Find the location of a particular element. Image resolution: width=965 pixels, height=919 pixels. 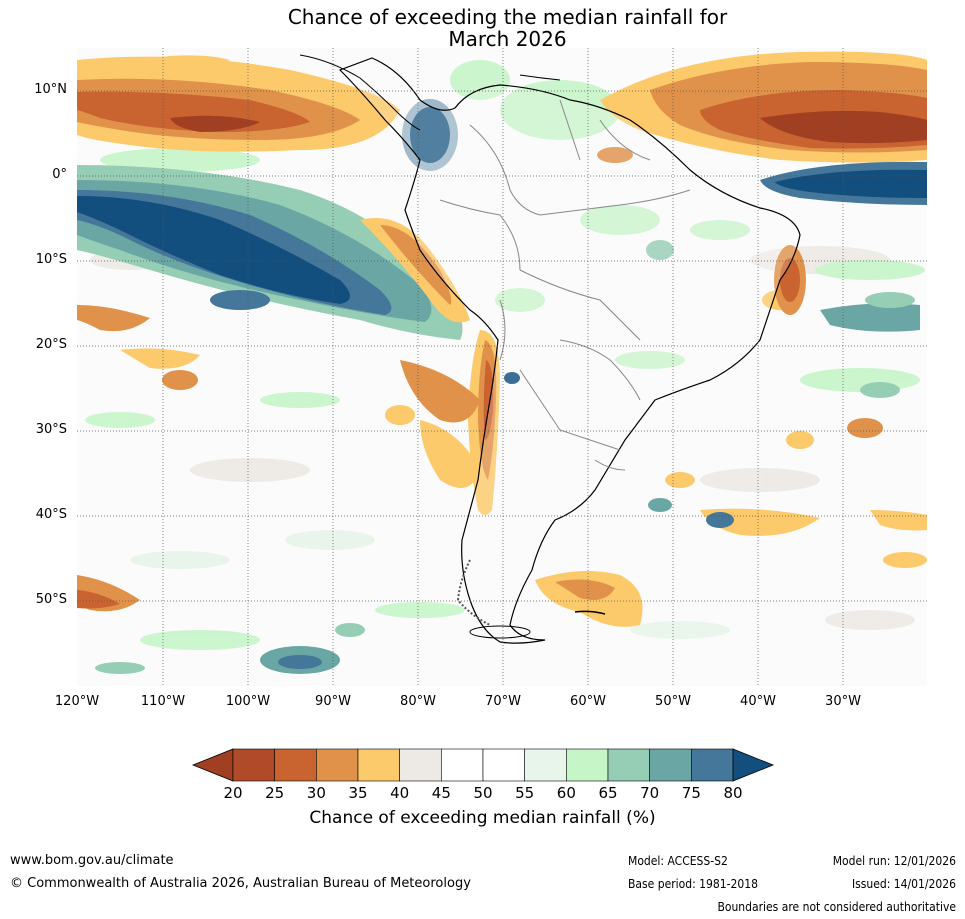

lat-label-30s: 30°S is located at coordinates (51, 429).